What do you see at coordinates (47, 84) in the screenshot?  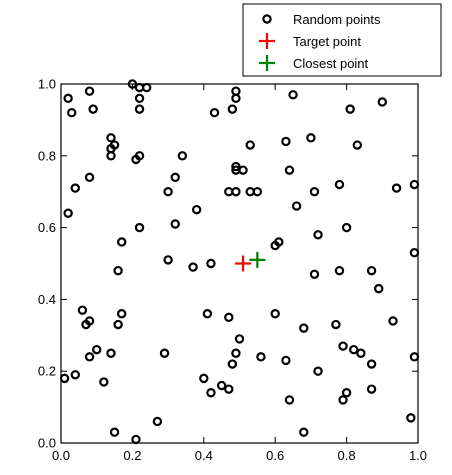 I see `y-tick-label: 1.0` at bounding box center [47, 84].